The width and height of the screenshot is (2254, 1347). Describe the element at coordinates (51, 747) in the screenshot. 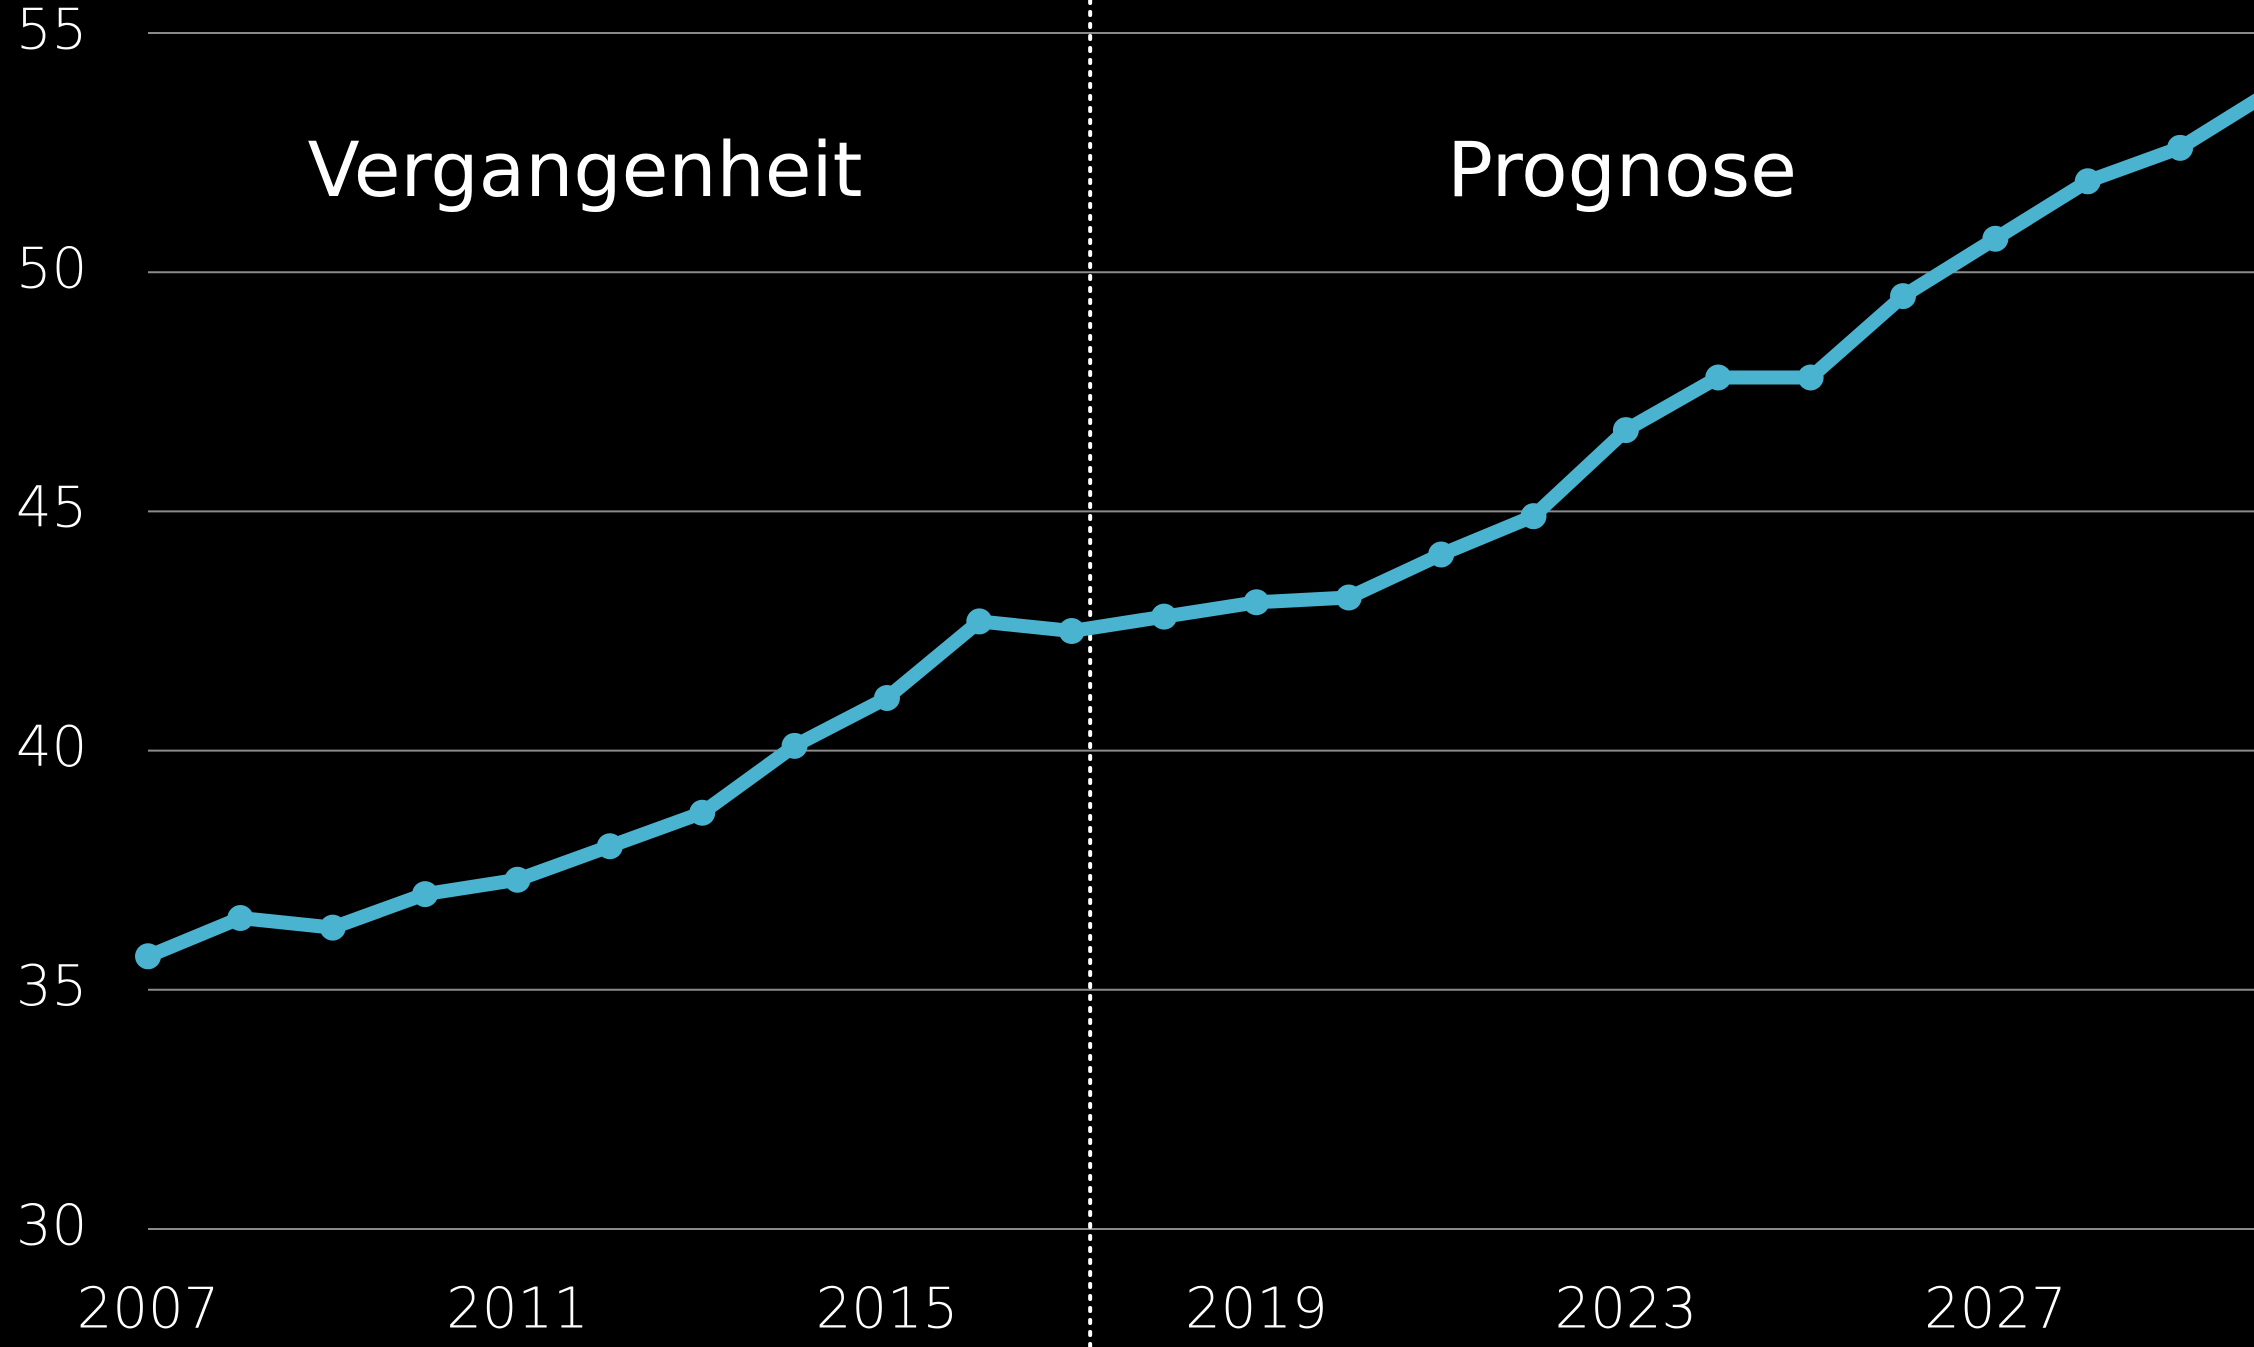

I see `y-tick-label: 40` at that location.